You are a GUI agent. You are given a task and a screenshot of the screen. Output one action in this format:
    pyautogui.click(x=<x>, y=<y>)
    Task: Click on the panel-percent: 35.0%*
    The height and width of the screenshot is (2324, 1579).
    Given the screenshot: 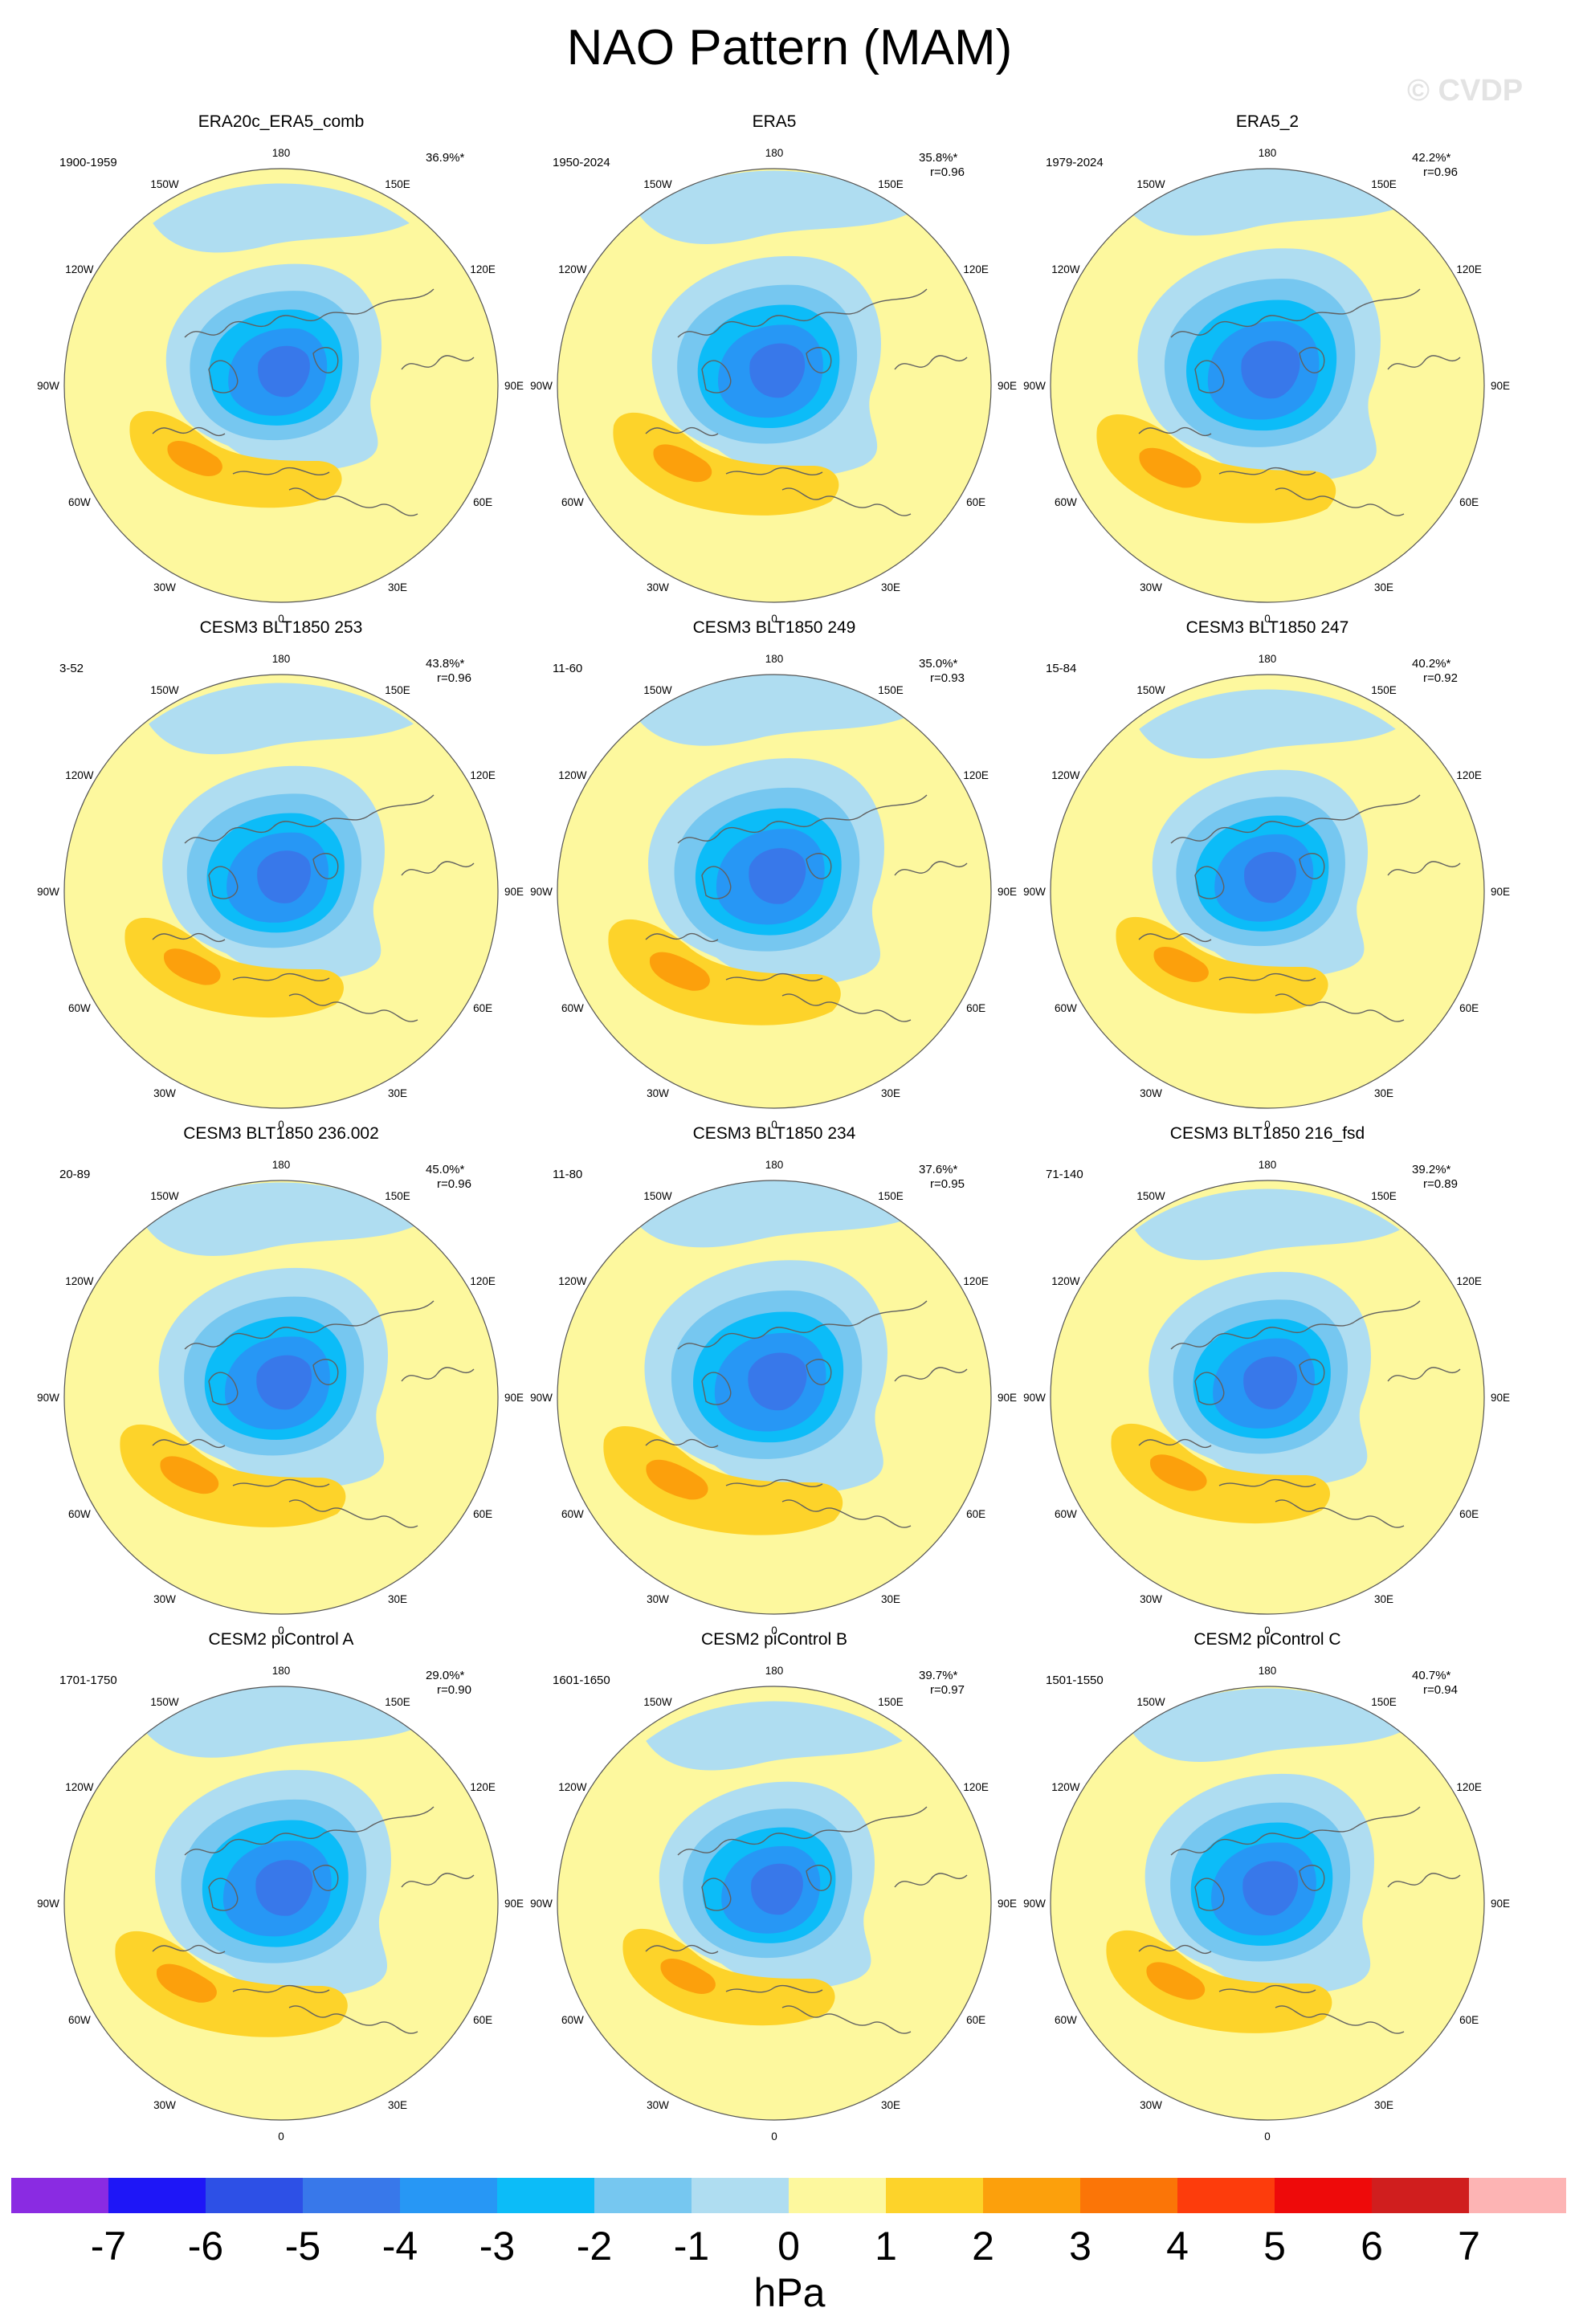 What is the action you would take?
    pyautogui.click(x=938, y=664)
    